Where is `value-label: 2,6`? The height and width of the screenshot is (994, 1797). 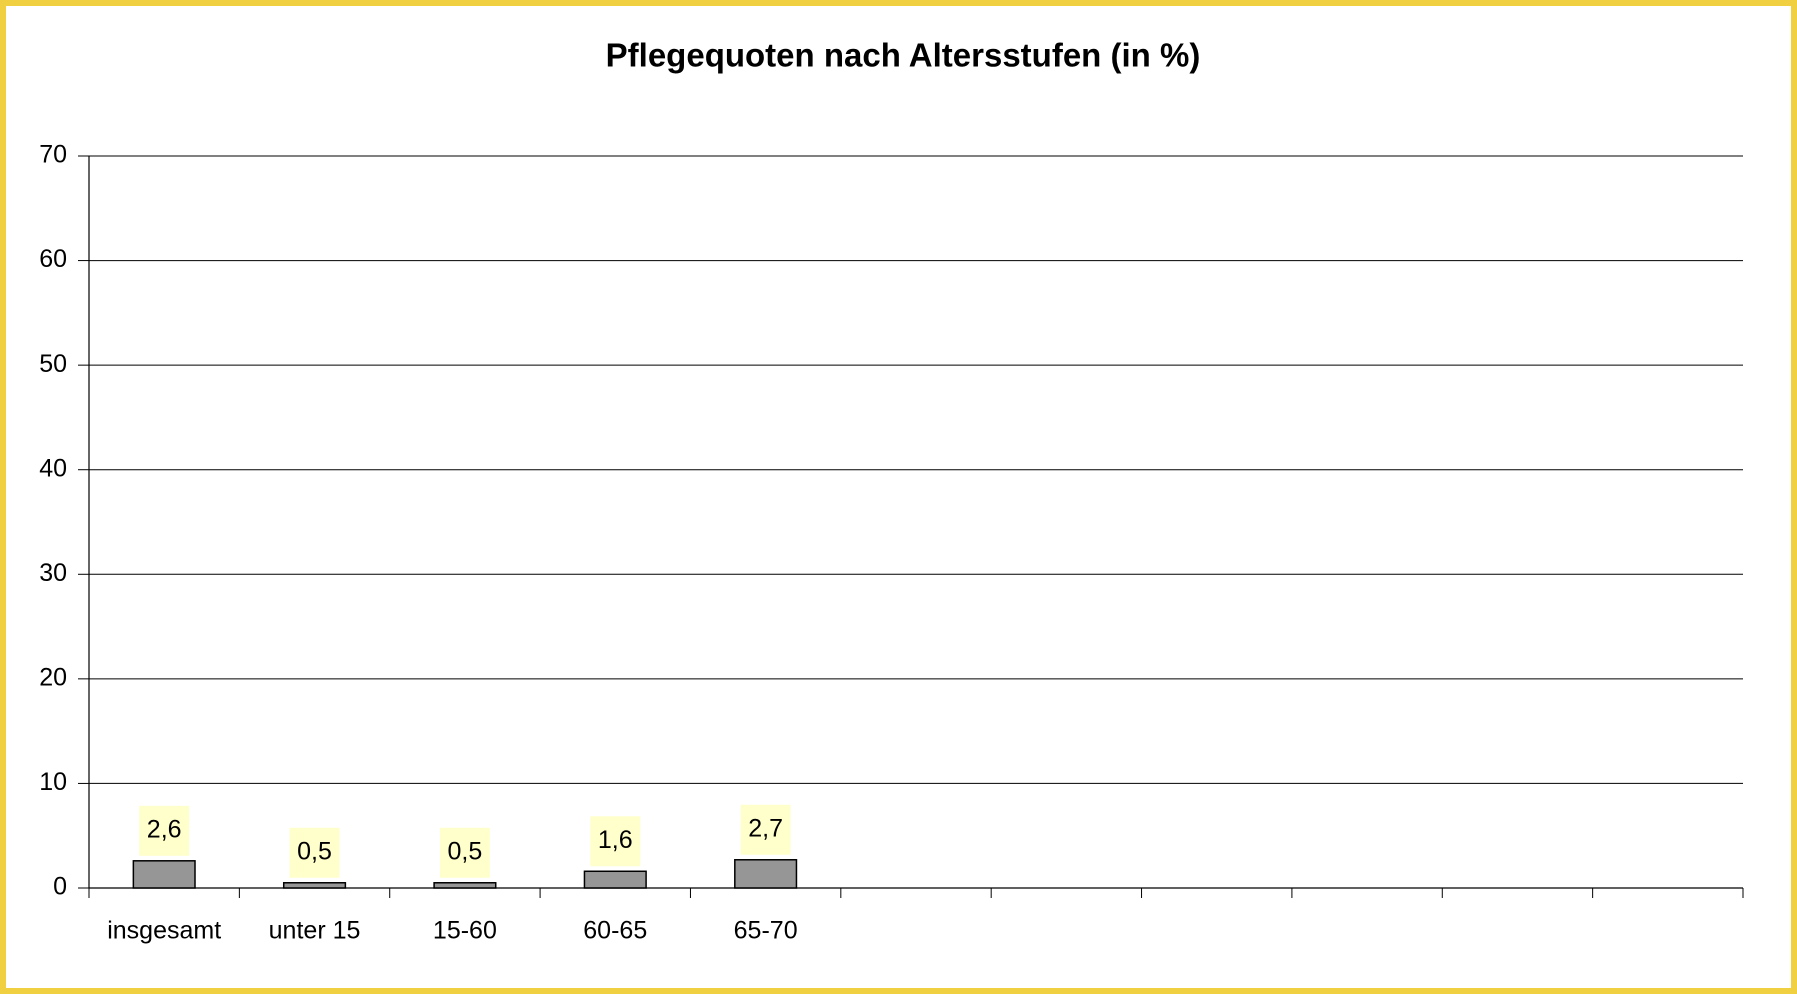 value-label: 2,6 is located at coordinates (164, 829).